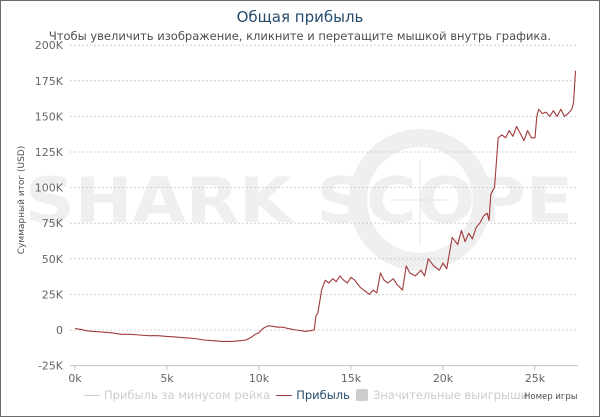 The image size is (600, 417). Describe the element at coordinates (307, 375) in the screenshot. I see `x-axis-labels: 0k 5k 10k 15k 20k 25k` at that location.